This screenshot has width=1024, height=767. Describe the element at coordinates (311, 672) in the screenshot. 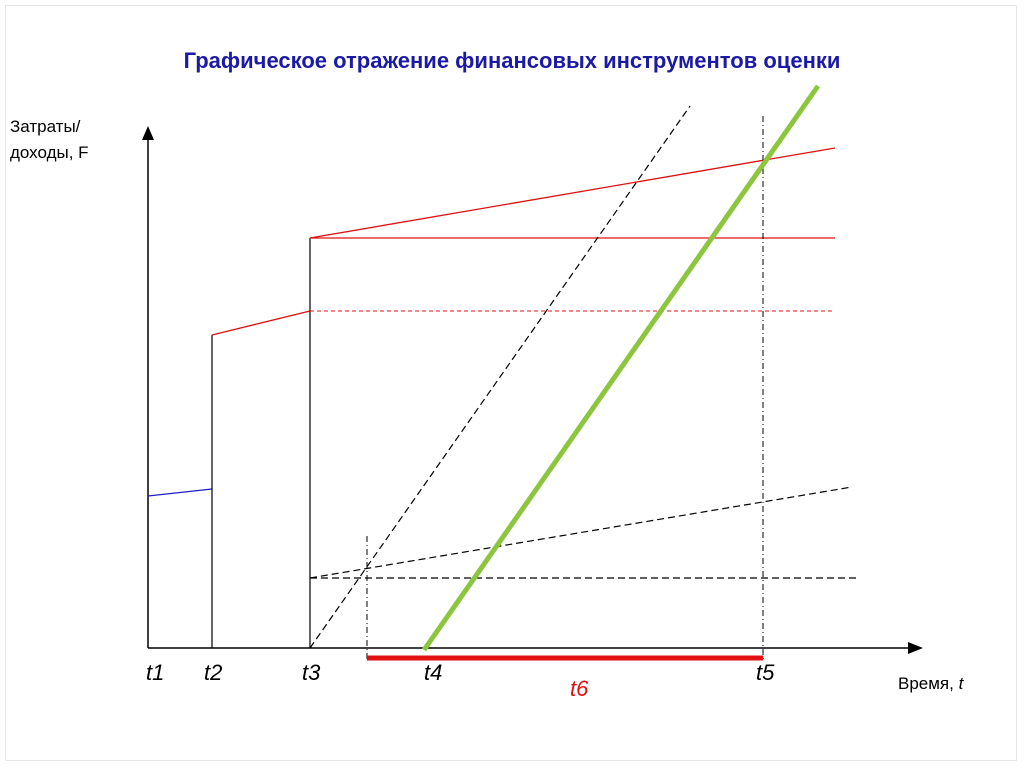

I see `tick-t3: t3` at that location.